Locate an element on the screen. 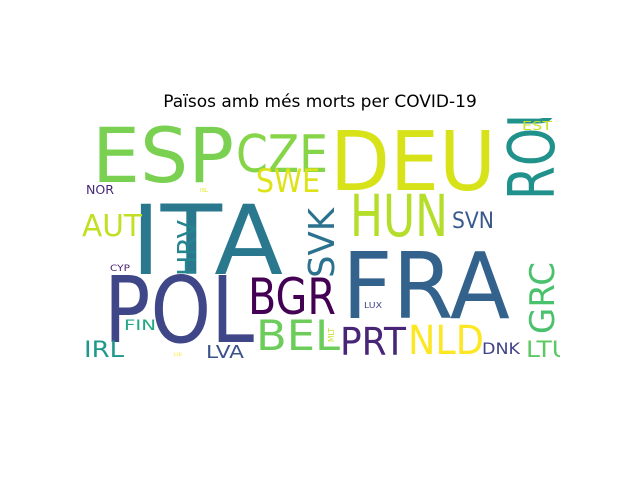 This screenshot has width=640, height=480. word-ltu: LTU is located at coordinates (543, 350).